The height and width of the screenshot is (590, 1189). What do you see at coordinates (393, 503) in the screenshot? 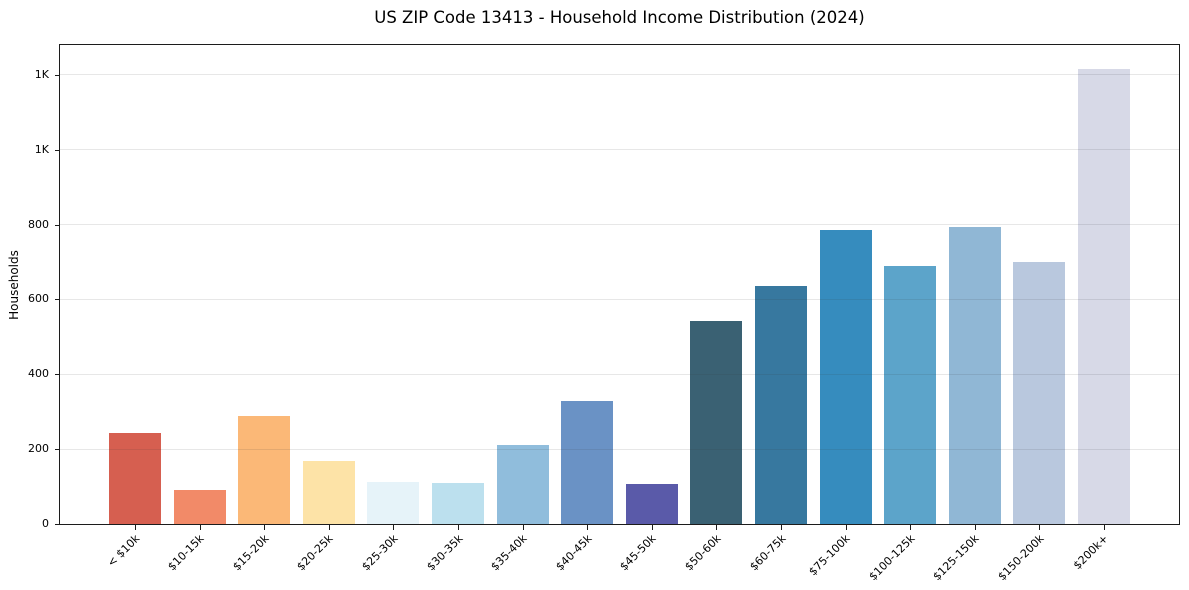
I see `bar-25-30k` at bounding box center [393, 503].